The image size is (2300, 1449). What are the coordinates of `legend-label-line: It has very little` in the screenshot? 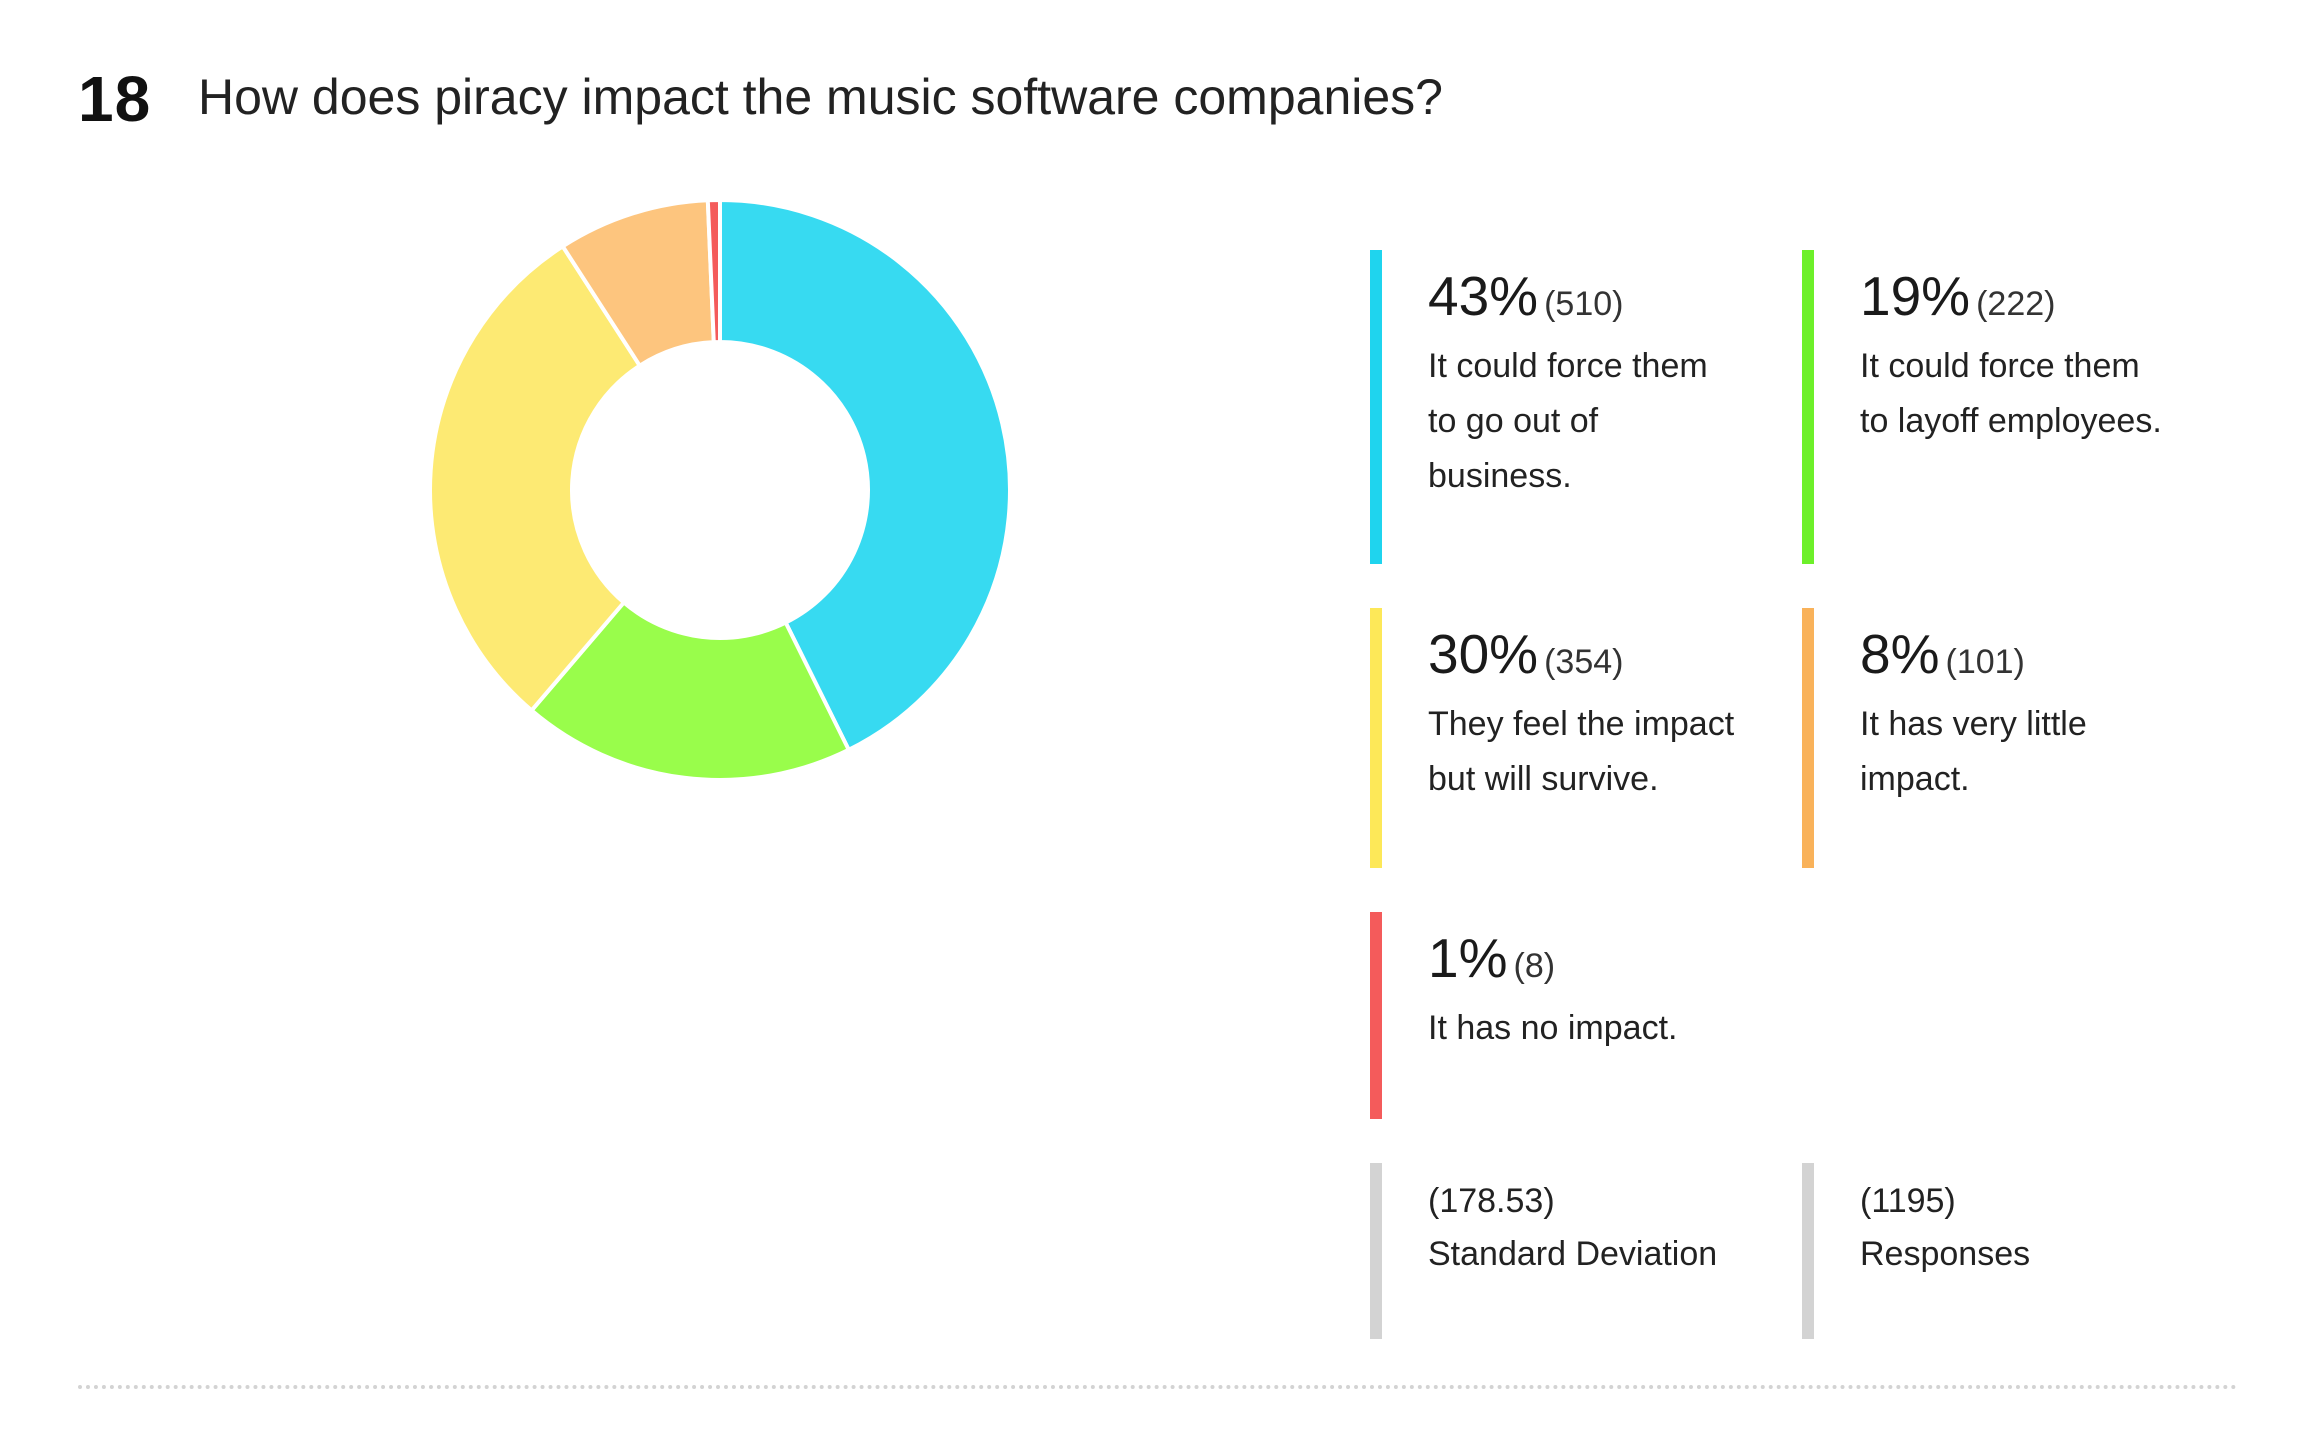 It's located at (1973, 724).